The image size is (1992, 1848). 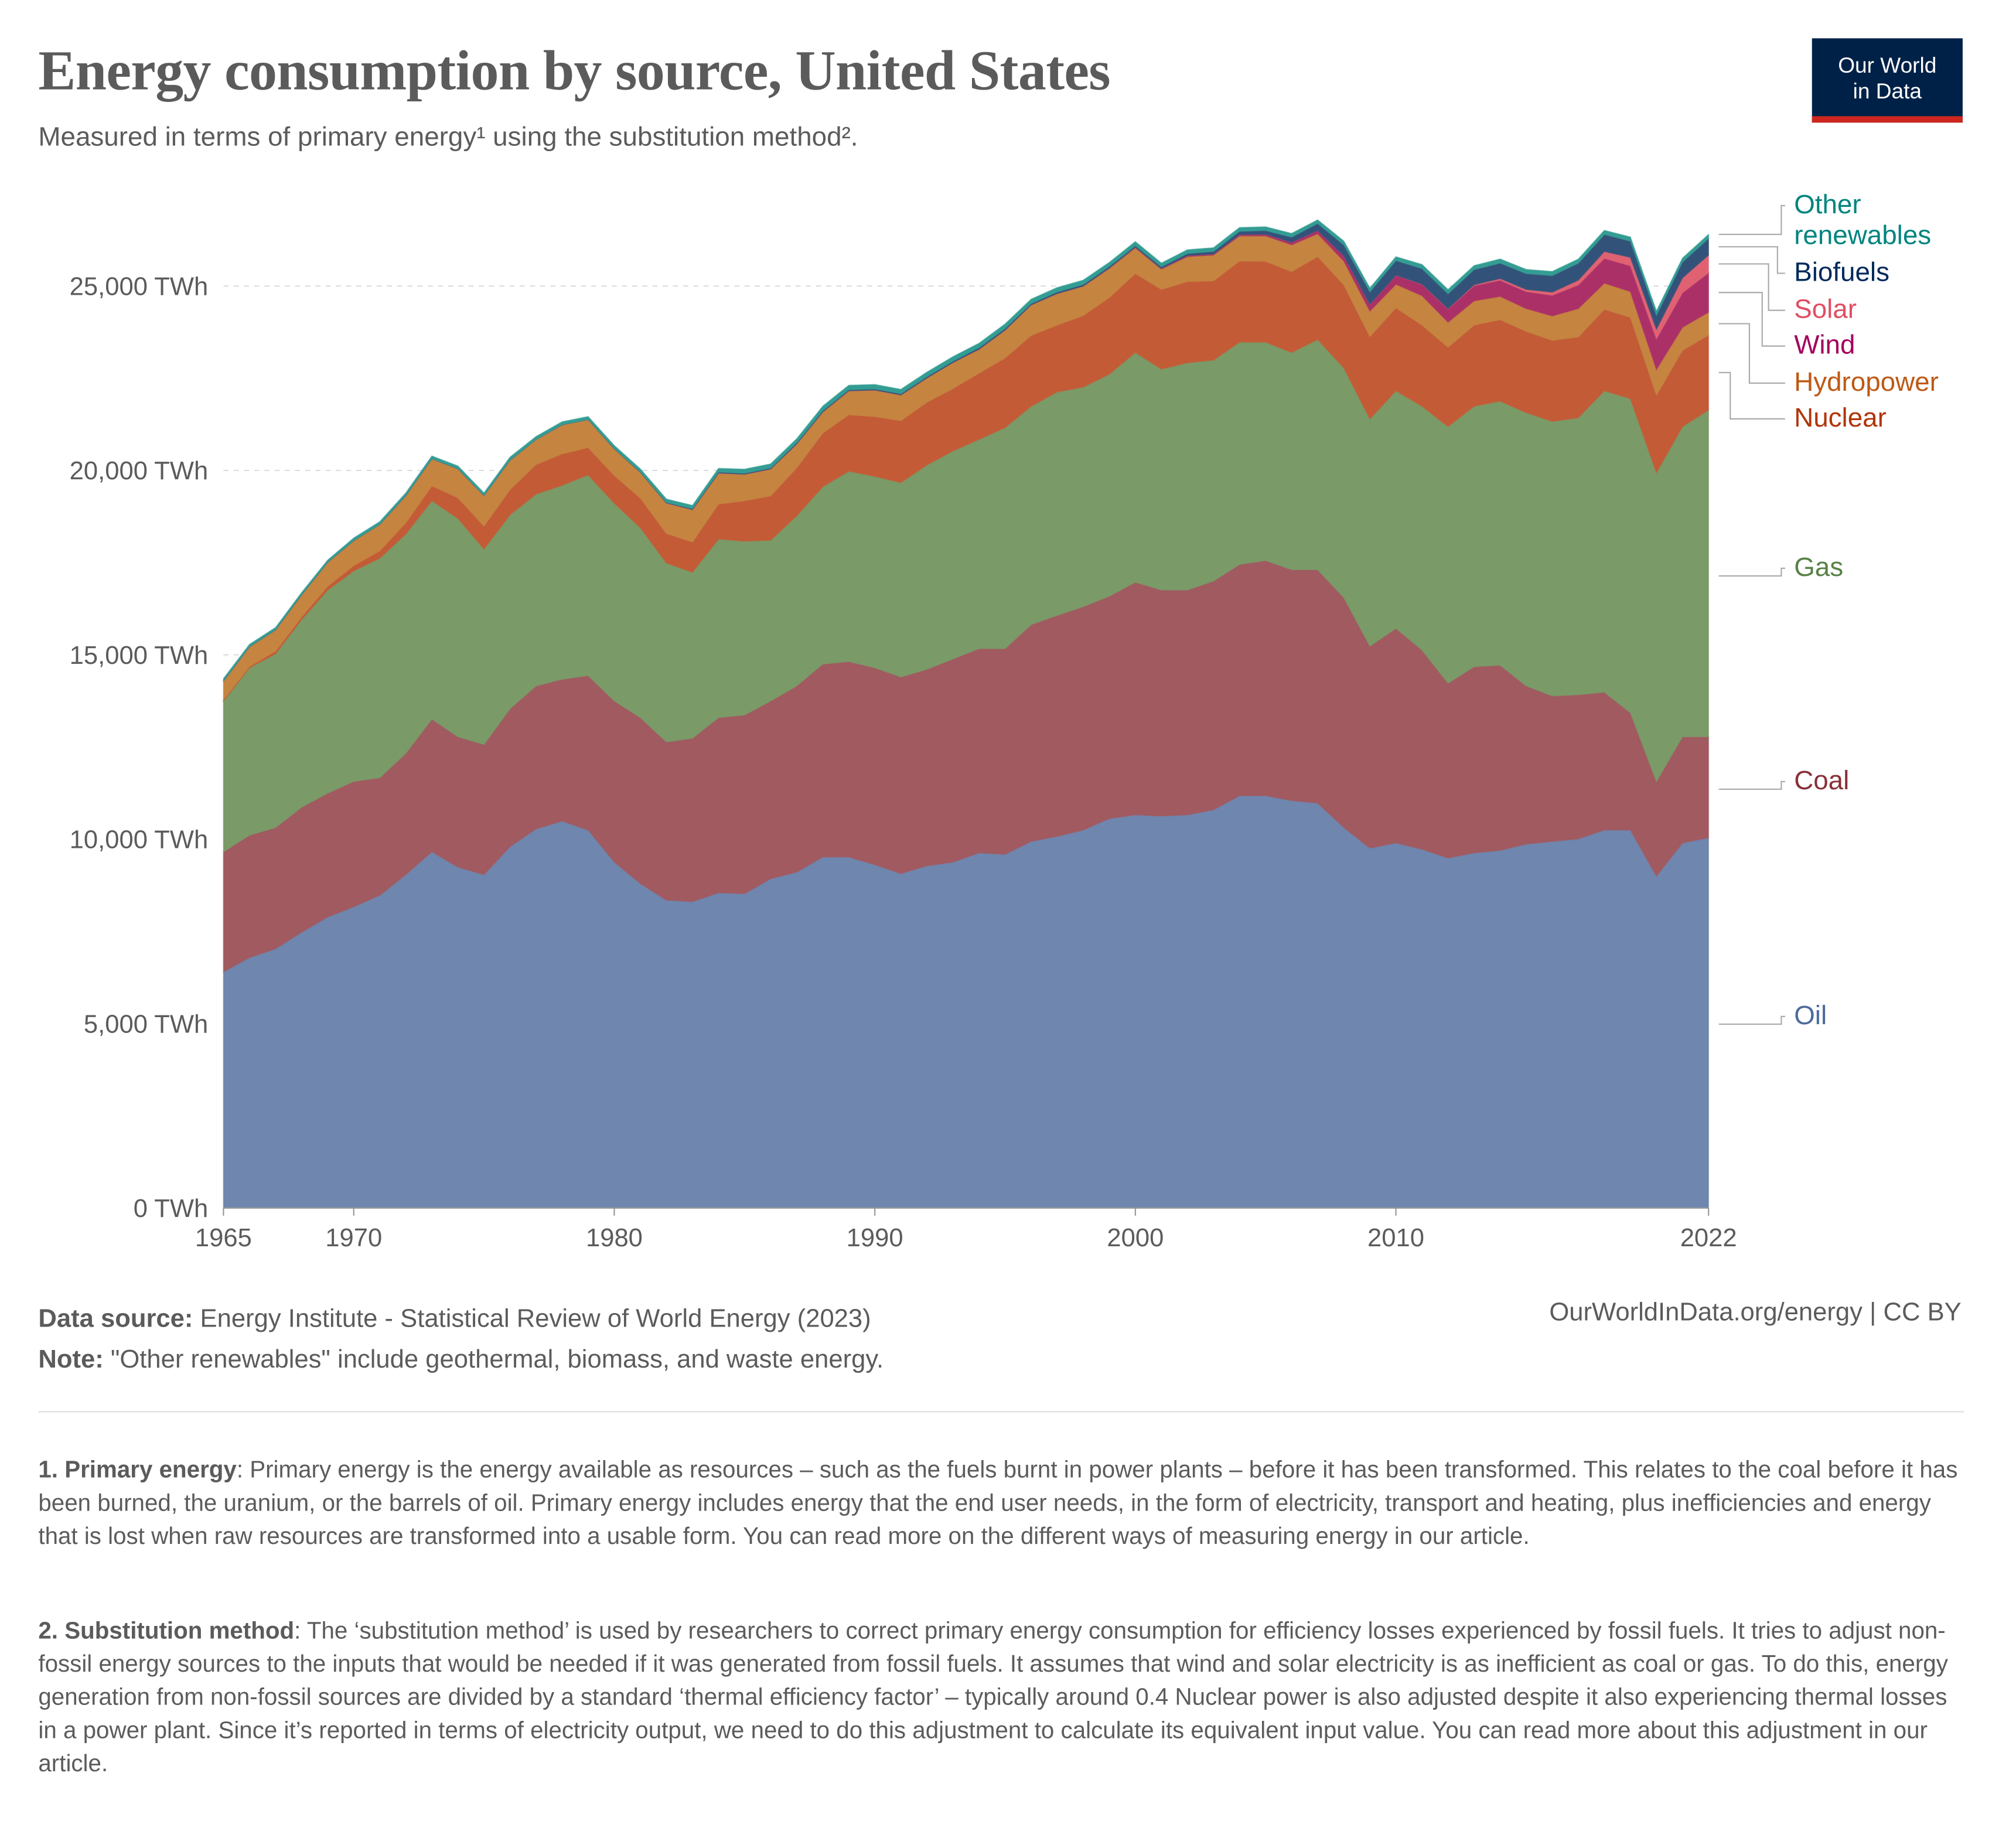 What do you see at coordinates (139, 471) in the screenshot?
I see `y-tick-label: 20,000 TWh` at bounding box center [139, 471].